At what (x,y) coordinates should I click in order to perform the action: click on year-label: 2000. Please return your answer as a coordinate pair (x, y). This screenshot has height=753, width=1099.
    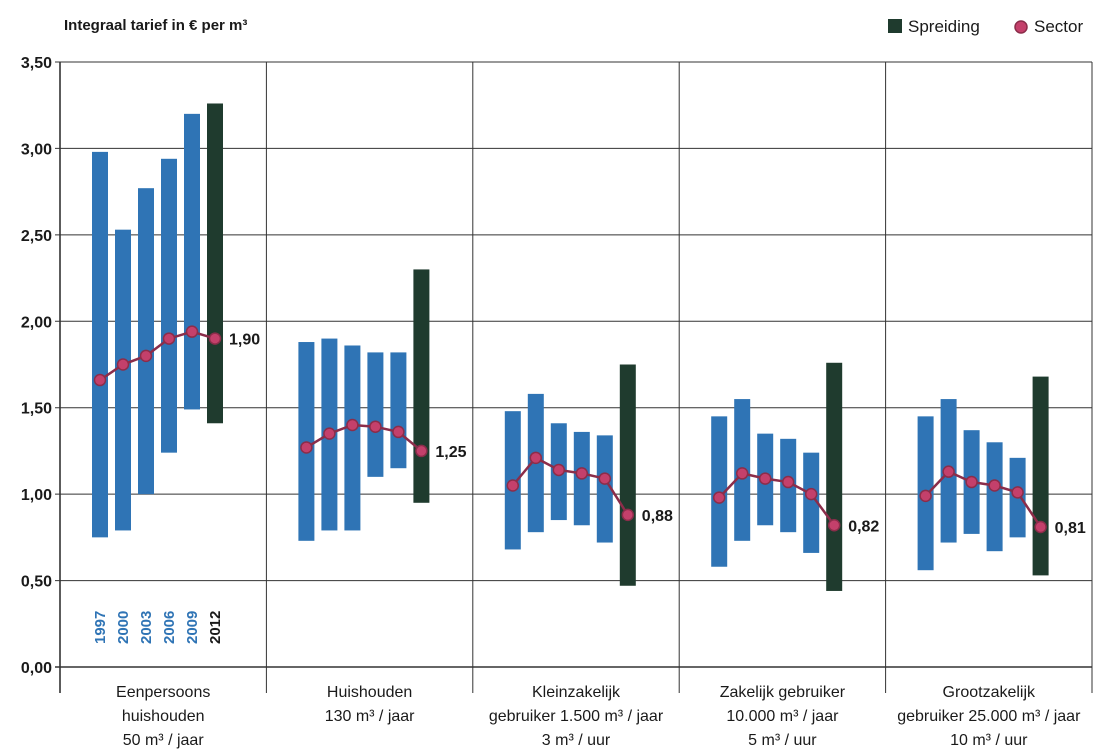
    Looking at the image, I should click on (123, 627).